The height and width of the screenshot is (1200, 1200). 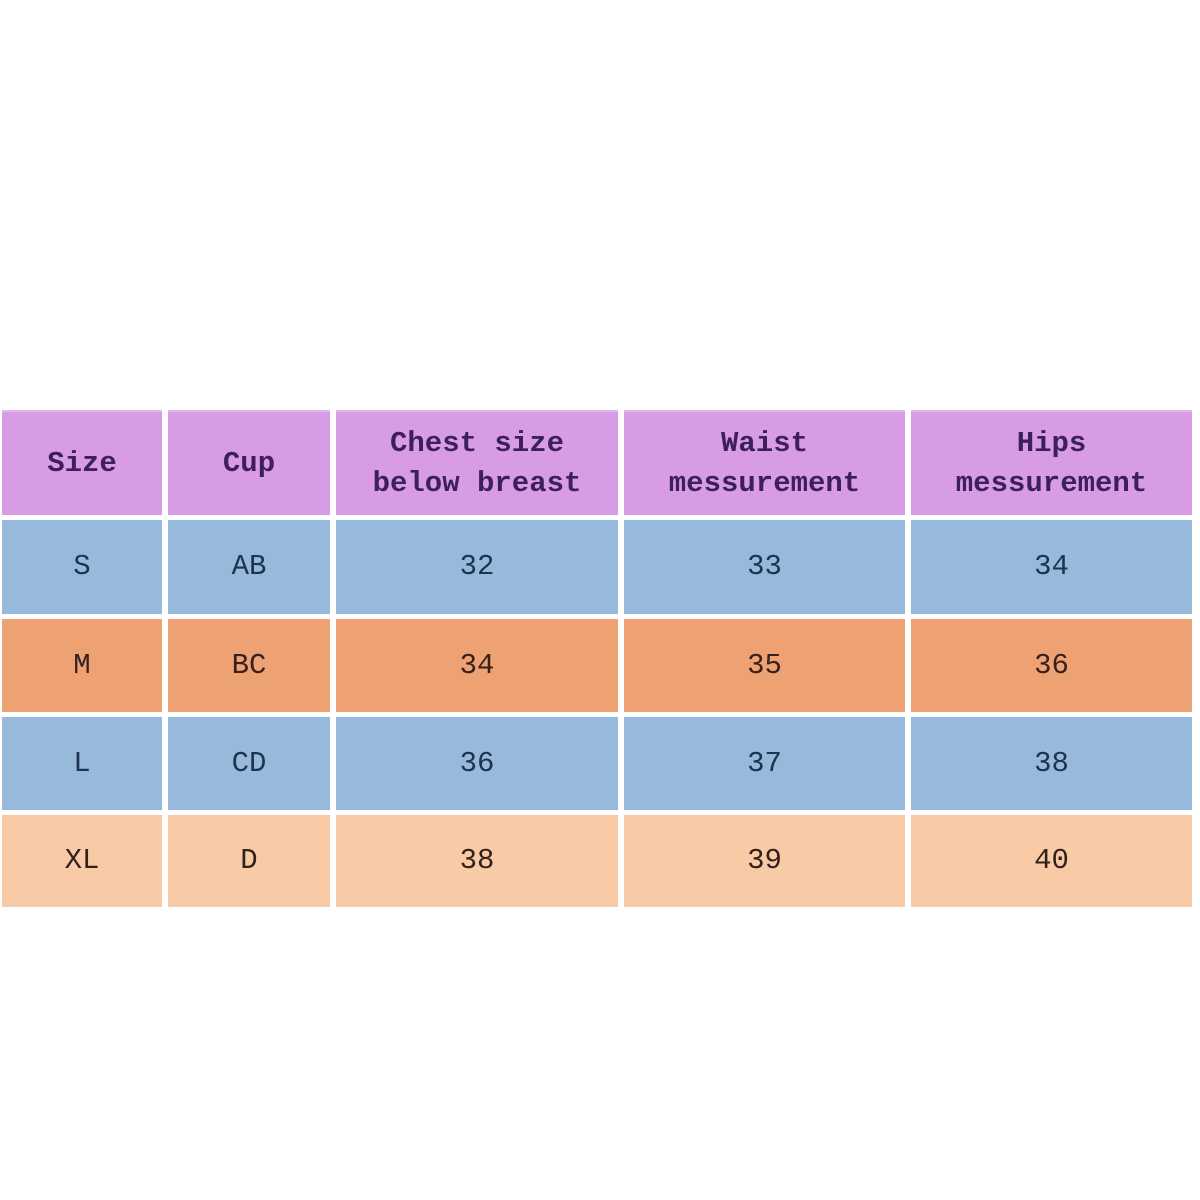 I want to click on header-chest-size: Chest size below breast, so click(x=477, y=463).